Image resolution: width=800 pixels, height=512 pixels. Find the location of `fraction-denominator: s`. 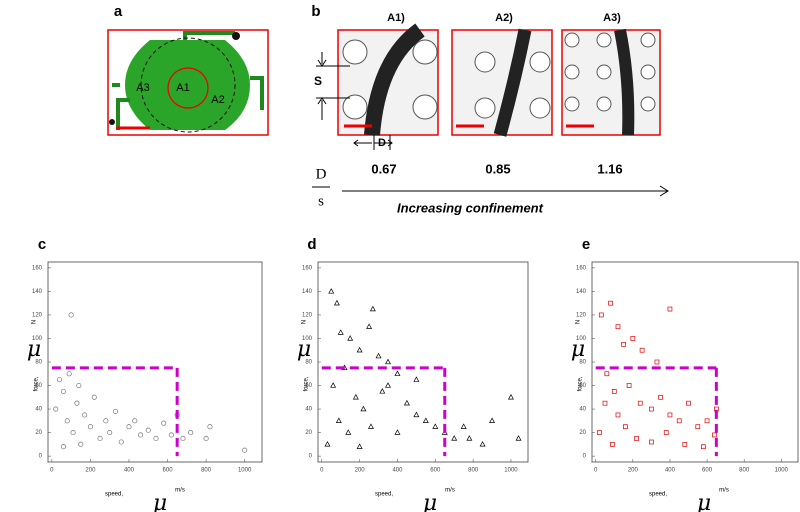

fraction-denominator: s is located at coordinates (321, 201).